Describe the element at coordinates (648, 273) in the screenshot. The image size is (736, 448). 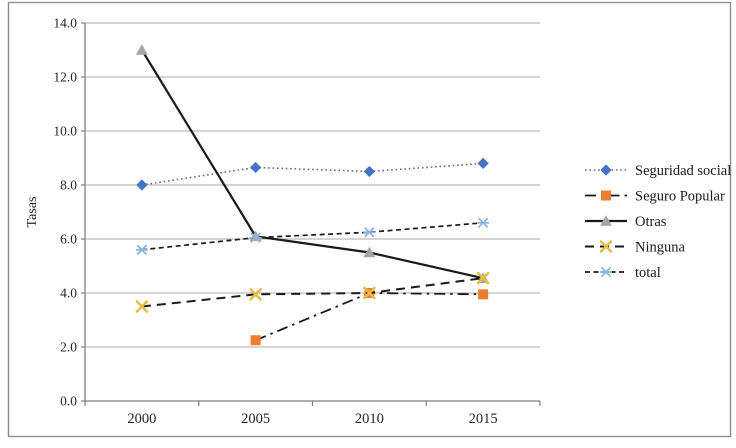
I see `legend-label: total` at that location.